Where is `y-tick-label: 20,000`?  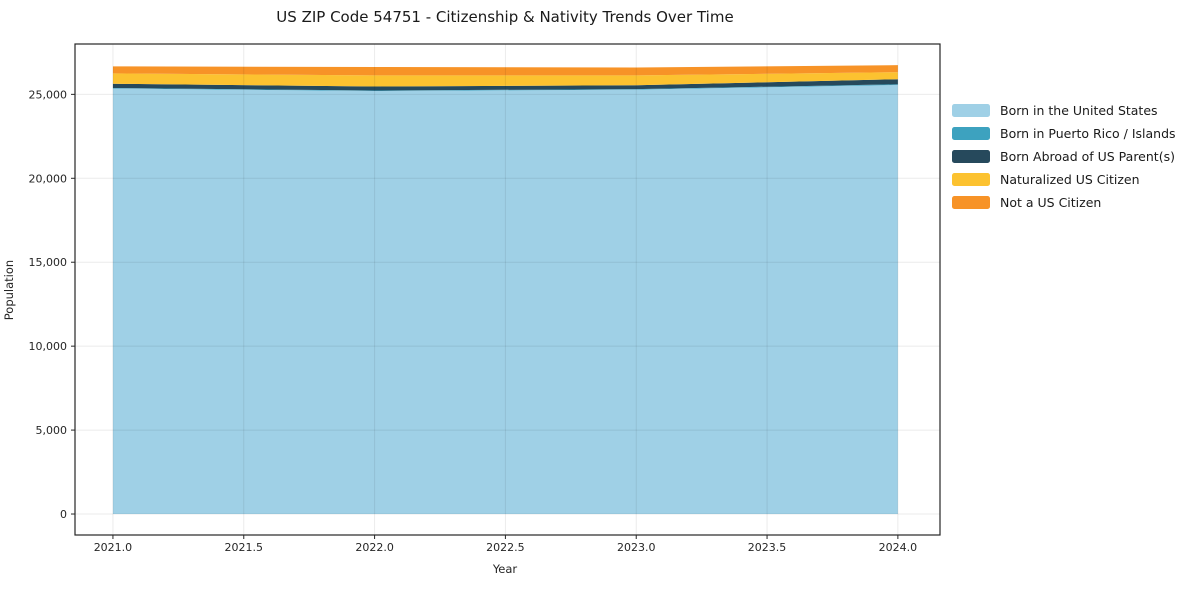
y-tick-label: 20,000 is located at coordinates (48, 178).